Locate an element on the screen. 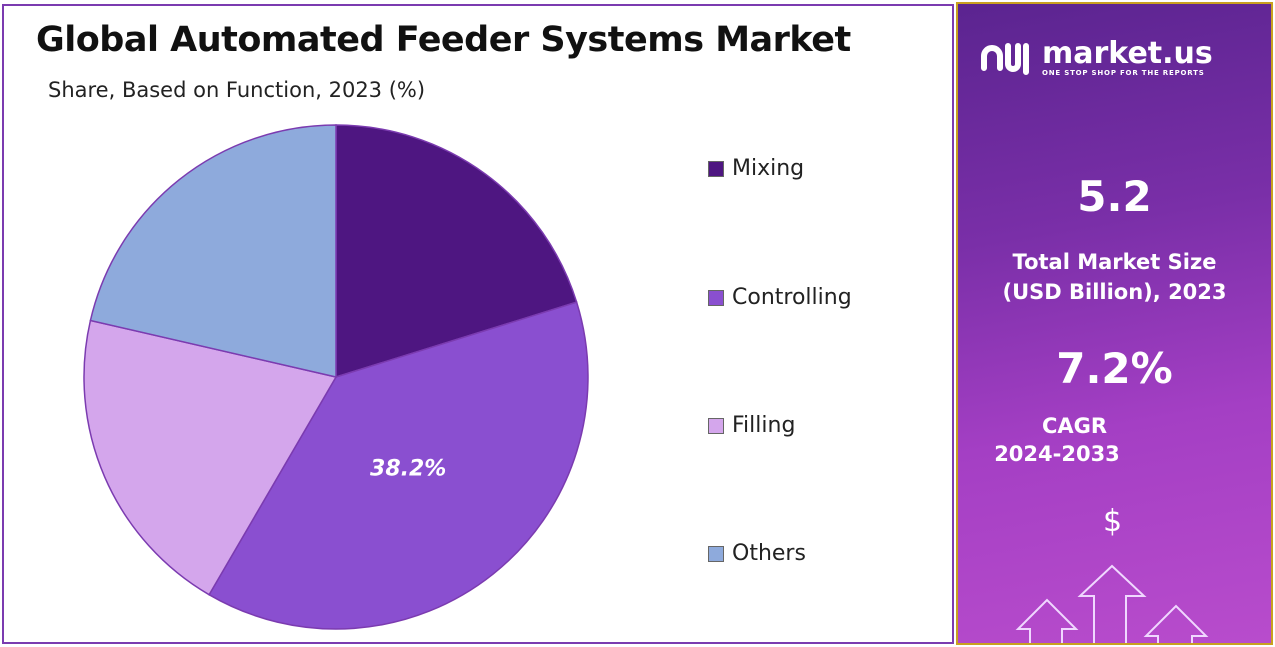 The width and height of the screenshot is (1275, 647). logo: market.us ONE STOP SHOP FOR THE REPORTS is located at coordinates (1095, 58).